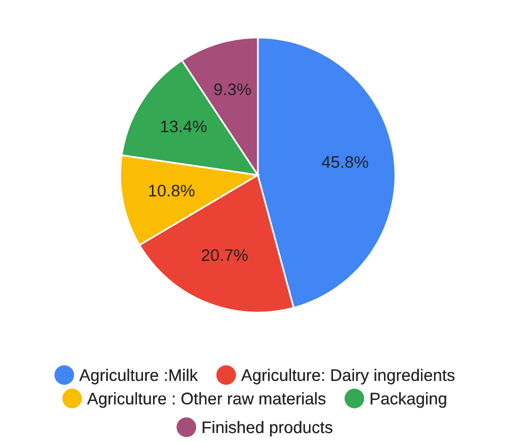  I want to click on data-label: 45.8%, so click(345, 162).